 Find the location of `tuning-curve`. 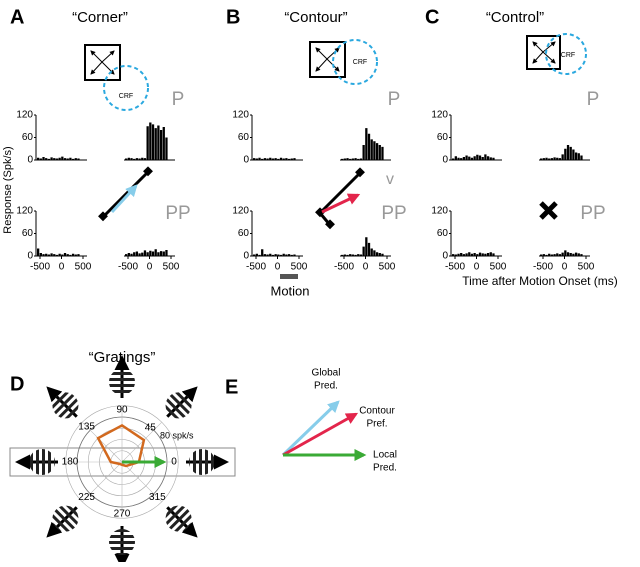

tuning-curve is located at coordinates (121, 445).